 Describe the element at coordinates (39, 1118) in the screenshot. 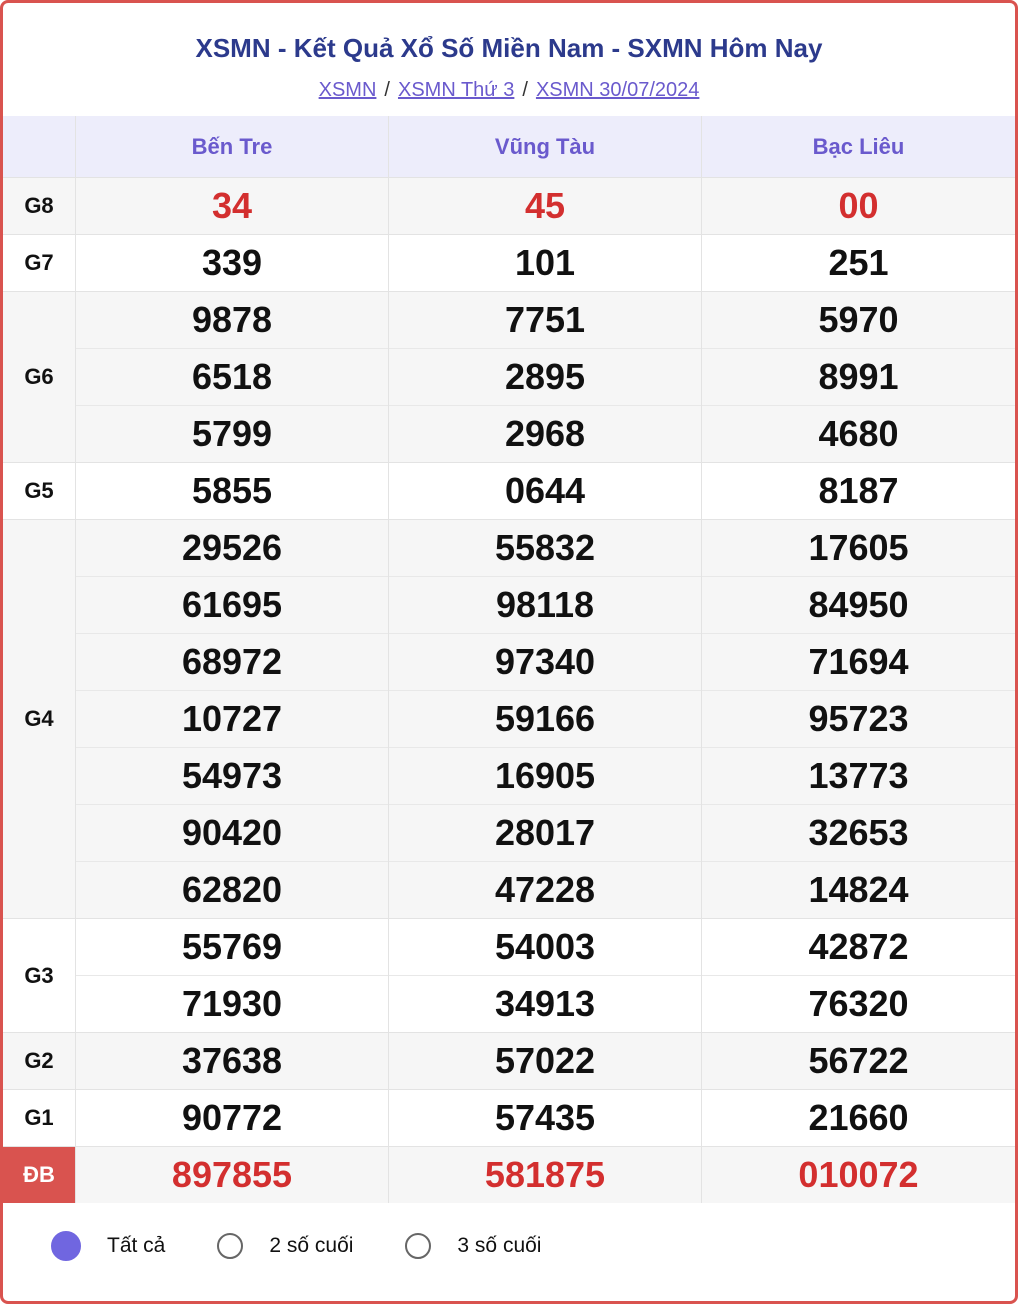

I see `prize-label: G1` at that location.